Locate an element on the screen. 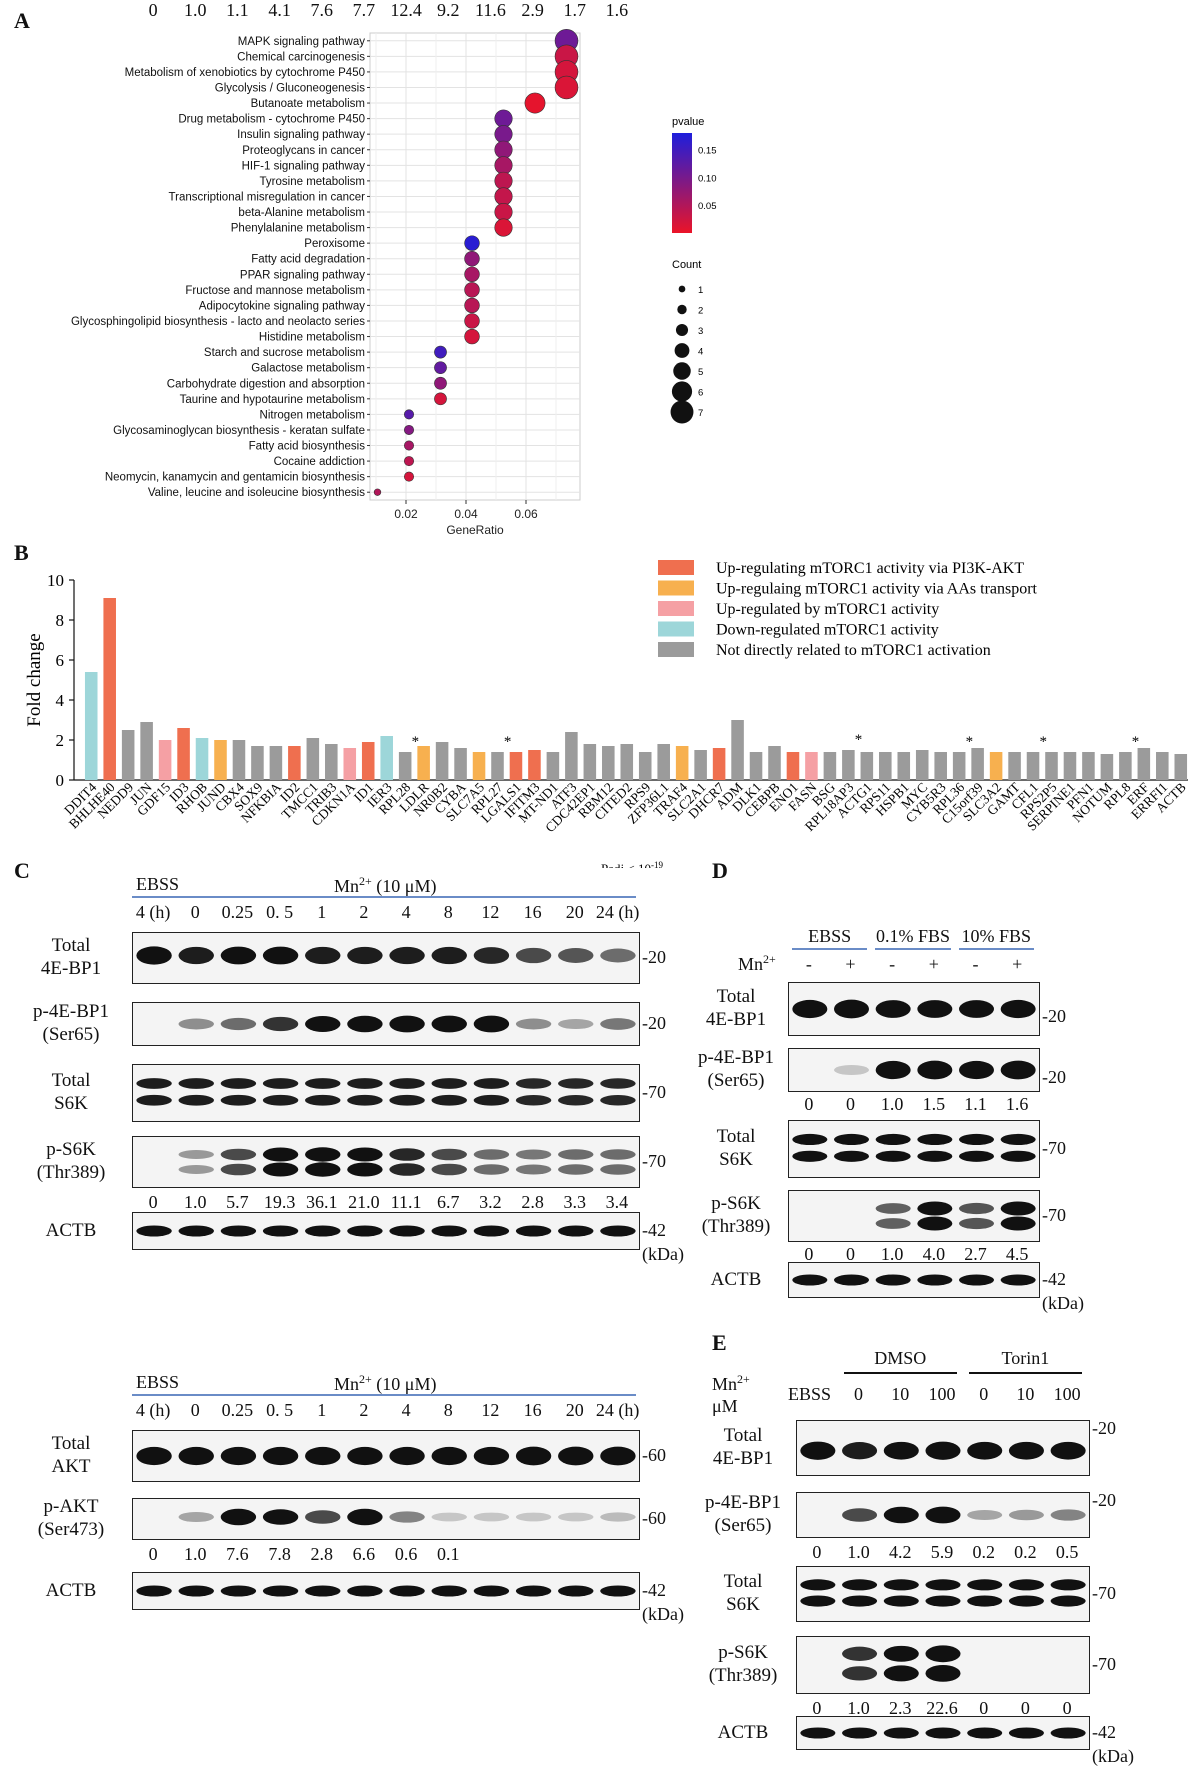  timepoint-label: 20 is located at coordinates (574, 912).